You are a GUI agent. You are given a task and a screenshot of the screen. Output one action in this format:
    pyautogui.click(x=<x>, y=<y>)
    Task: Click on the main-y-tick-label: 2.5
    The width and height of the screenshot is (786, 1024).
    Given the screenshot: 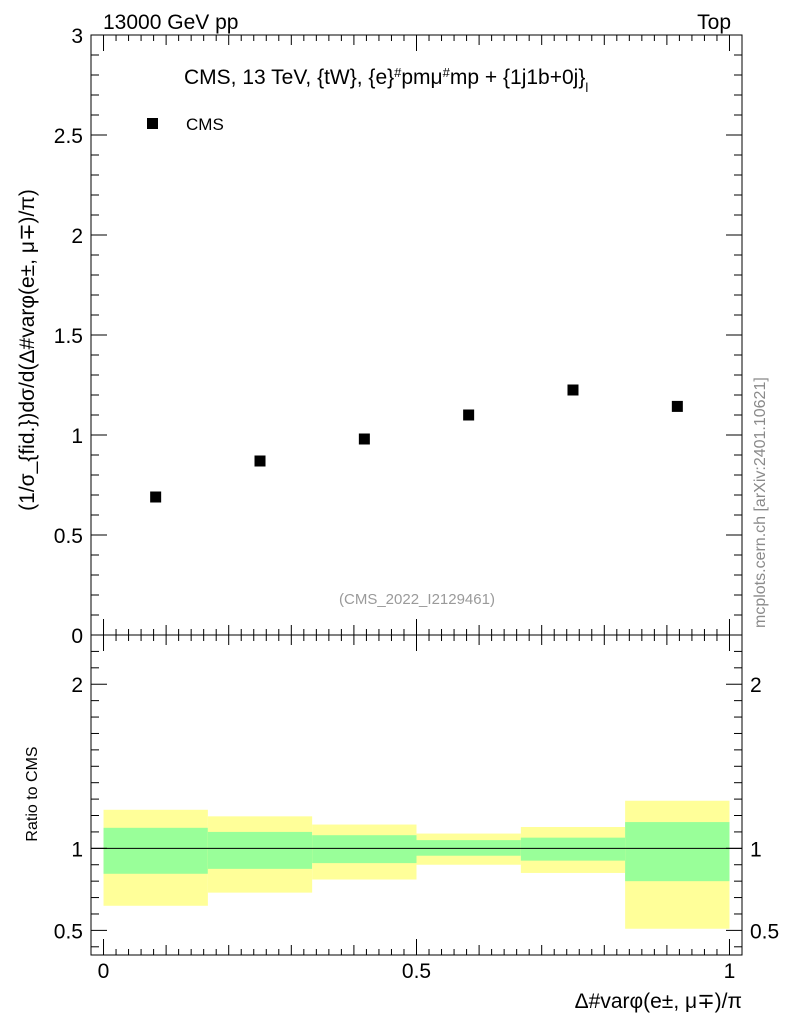 What is the action you would take?
    pyautogui.click(x=68, y=136)
    